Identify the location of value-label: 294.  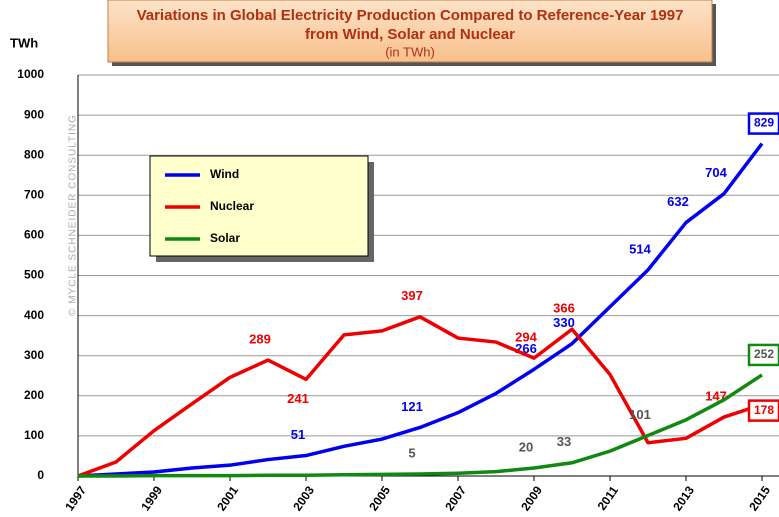
(526, 337).